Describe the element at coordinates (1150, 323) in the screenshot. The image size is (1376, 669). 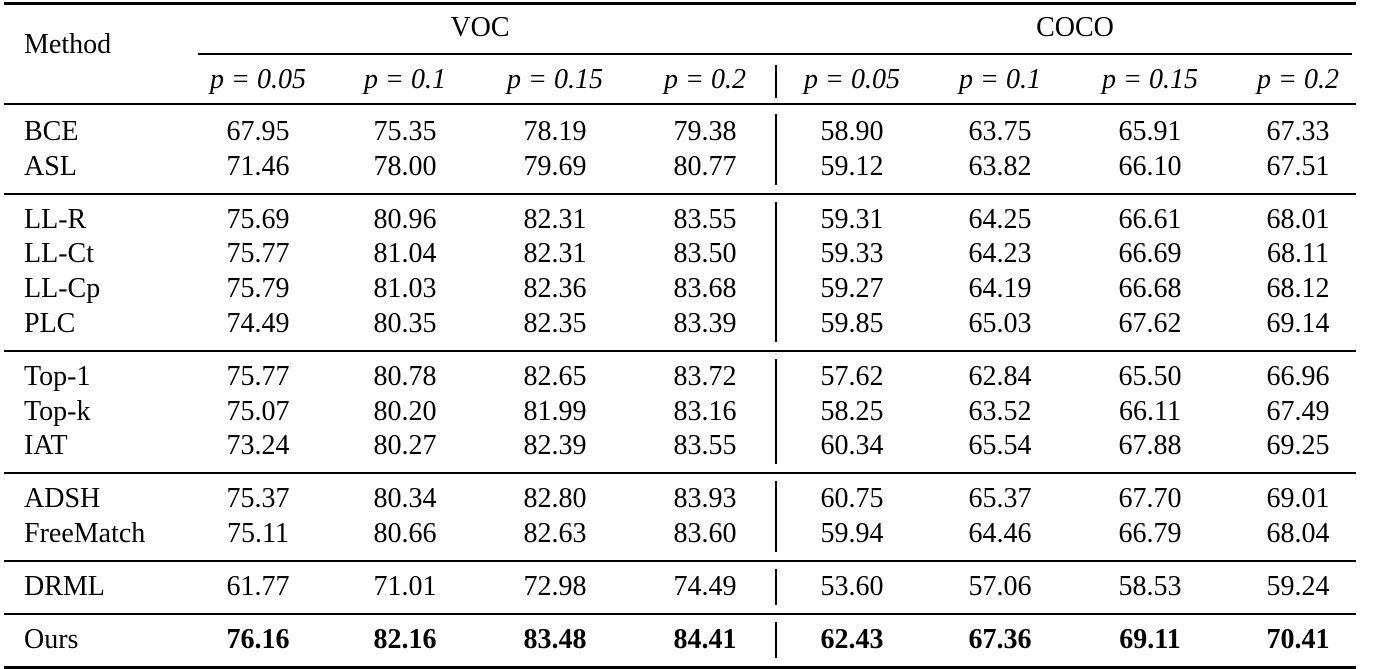
I see `cell: 67.62` at that location.